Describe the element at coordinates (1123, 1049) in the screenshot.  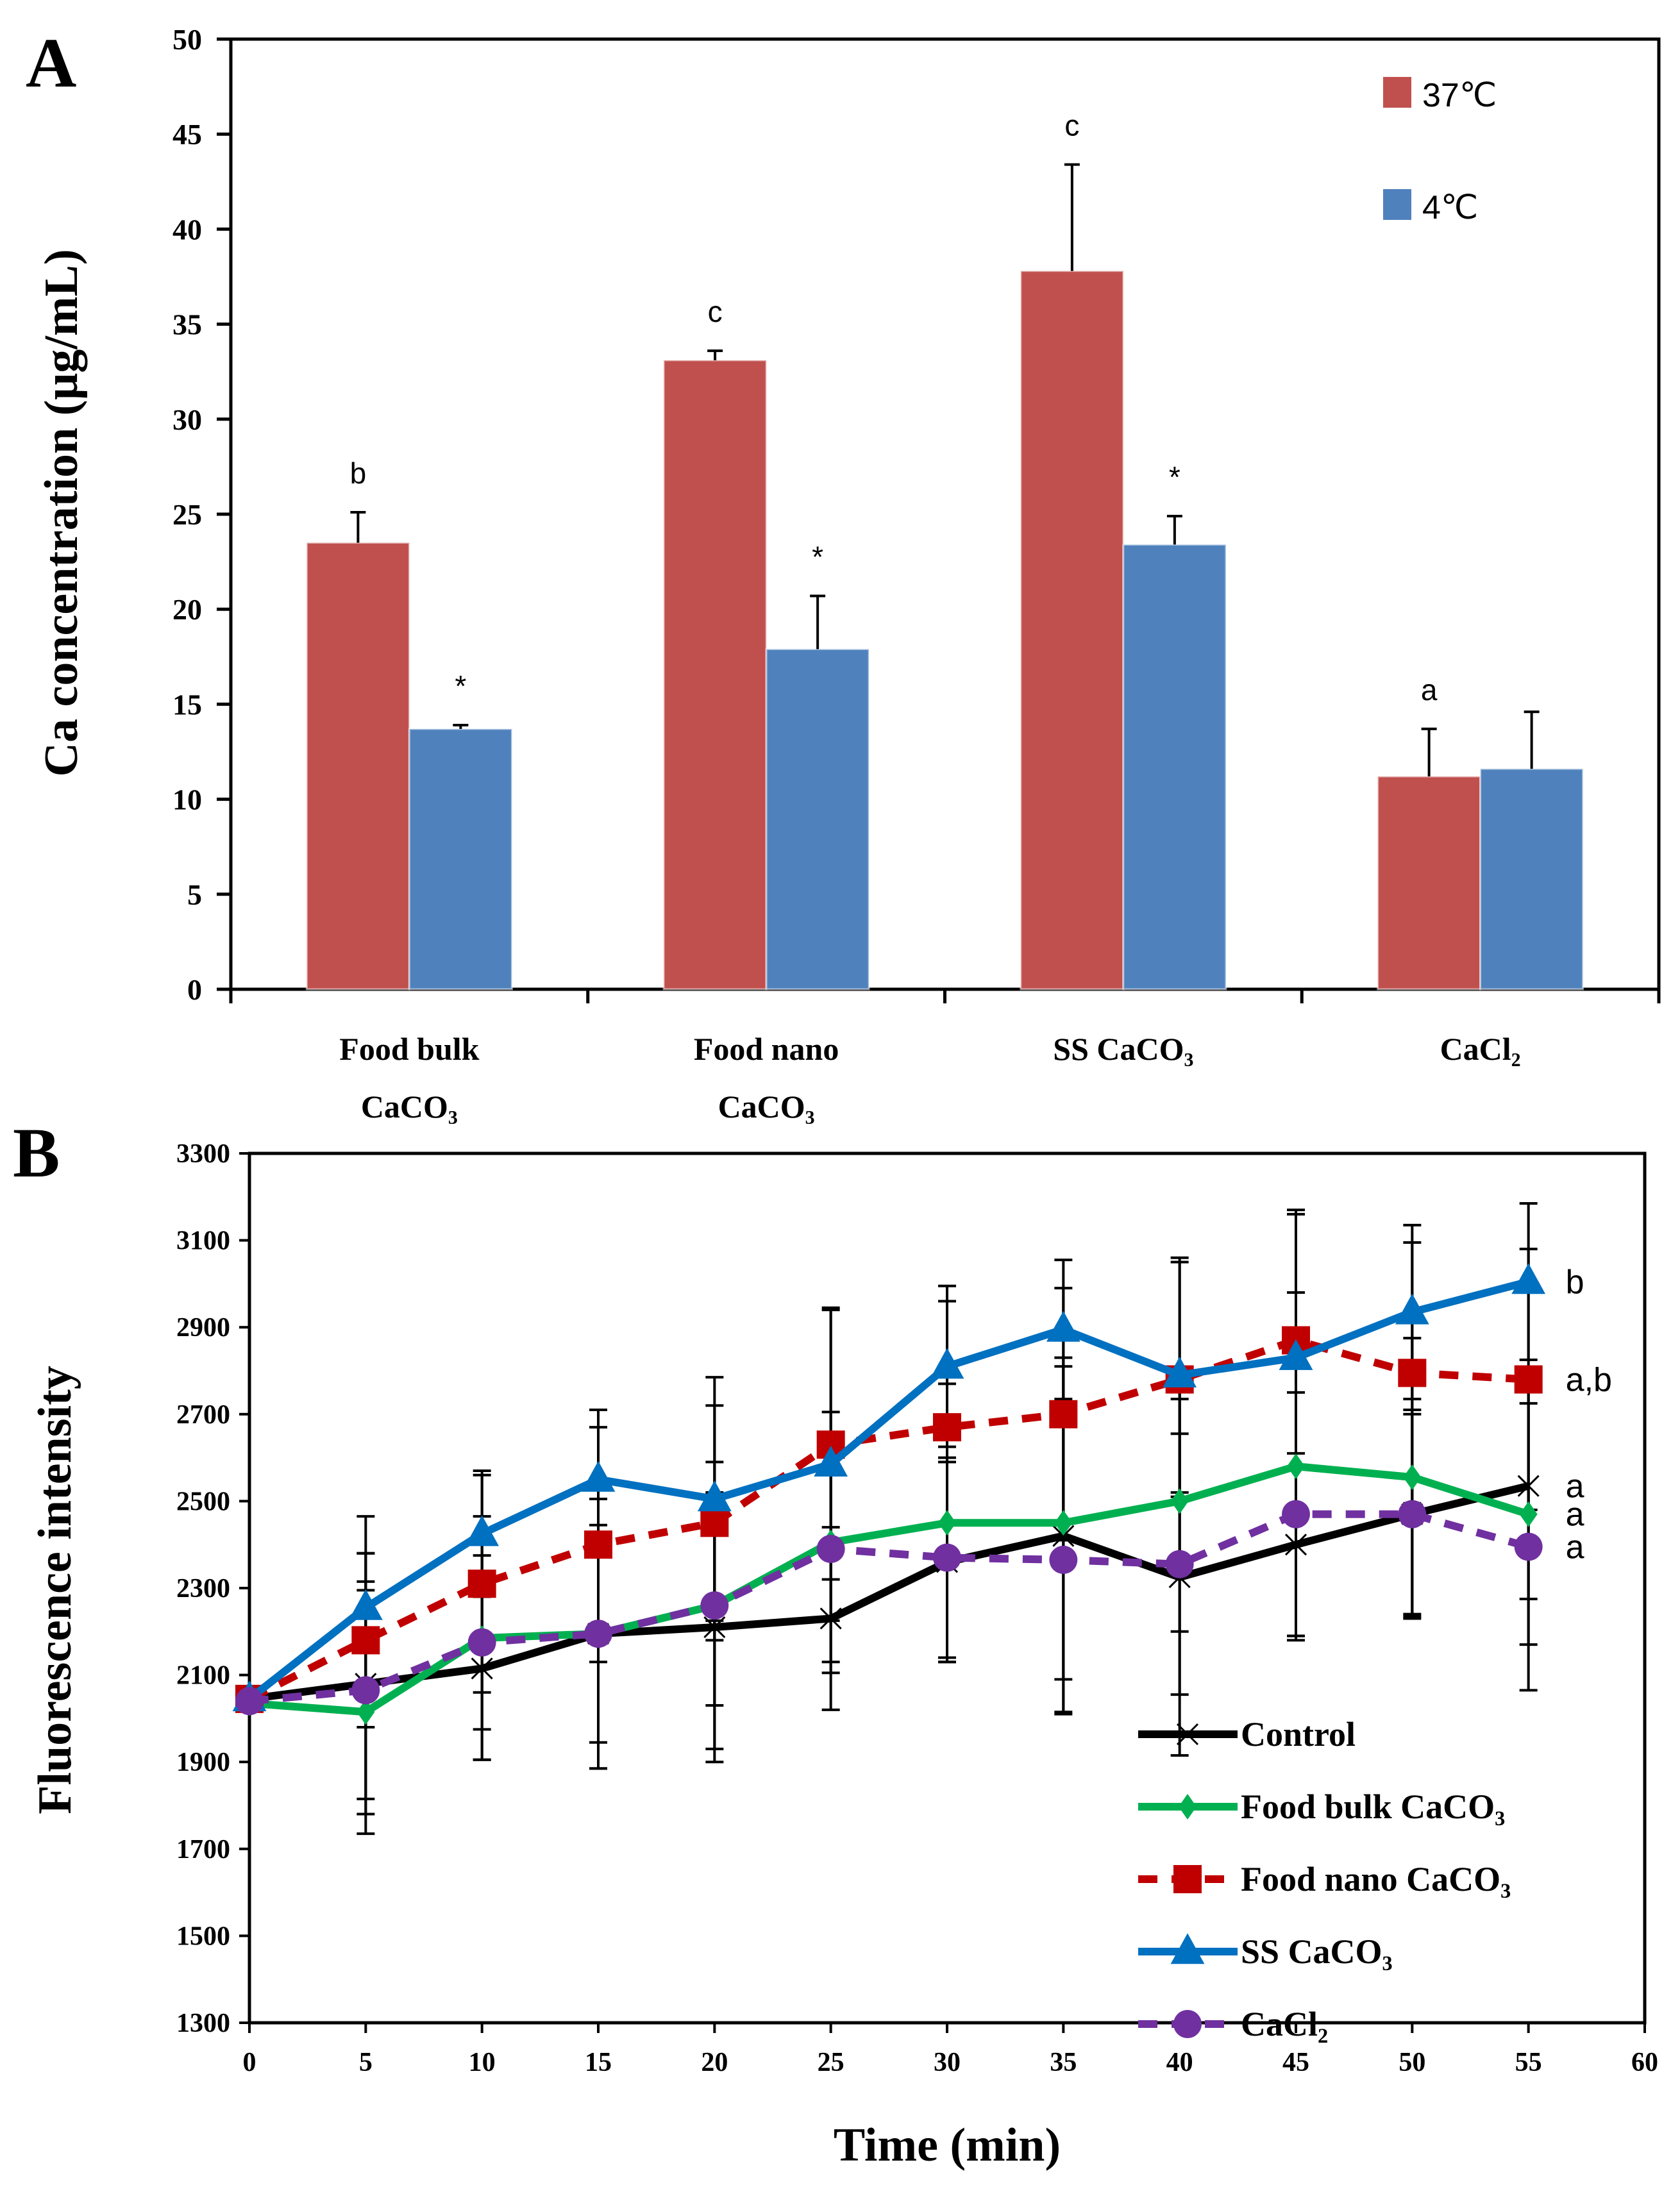
I see `x-category-label: SS CaCO₃` at that location.